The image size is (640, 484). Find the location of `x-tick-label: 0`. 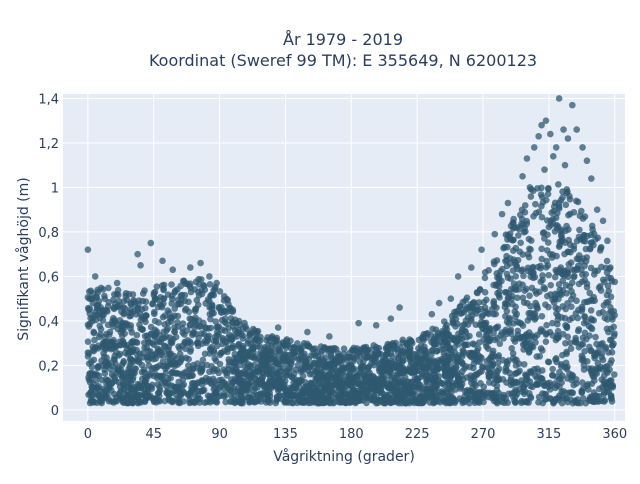

x-tick-label: 0 is located at coordinates (88, 434).